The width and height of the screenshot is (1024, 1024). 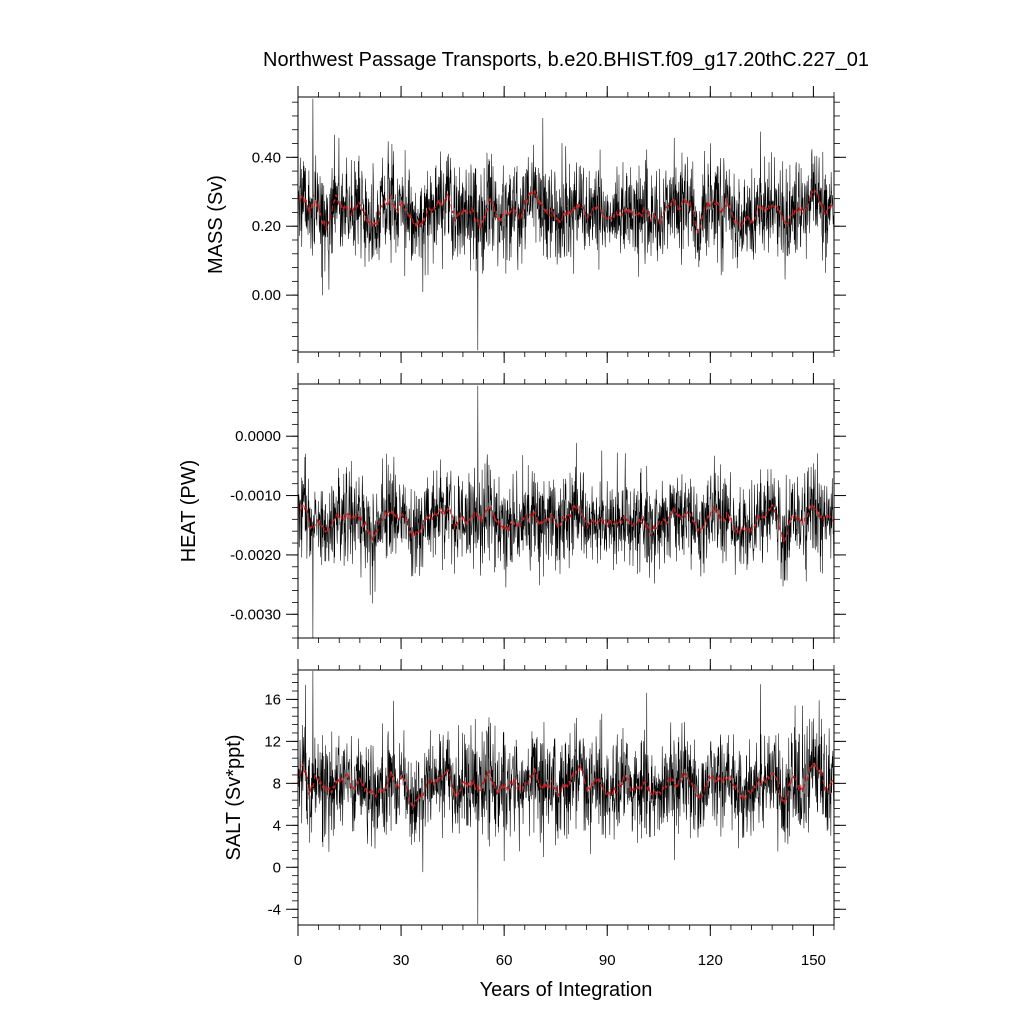 I want to click on x-tick-label: 30, so click(x=401, y=960).